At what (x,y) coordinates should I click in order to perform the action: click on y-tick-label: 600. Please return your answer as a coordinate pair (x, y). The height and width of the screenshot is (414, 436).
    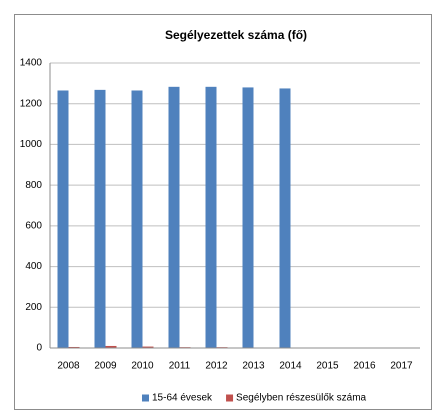
    Looking at the image, I should click on (33, 225).